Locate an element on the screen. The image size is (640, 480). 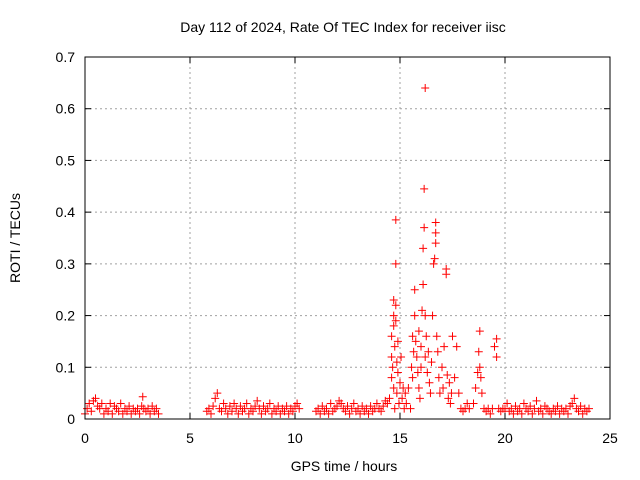
x-tick-label: 0 is located at coordinates (85, 438).